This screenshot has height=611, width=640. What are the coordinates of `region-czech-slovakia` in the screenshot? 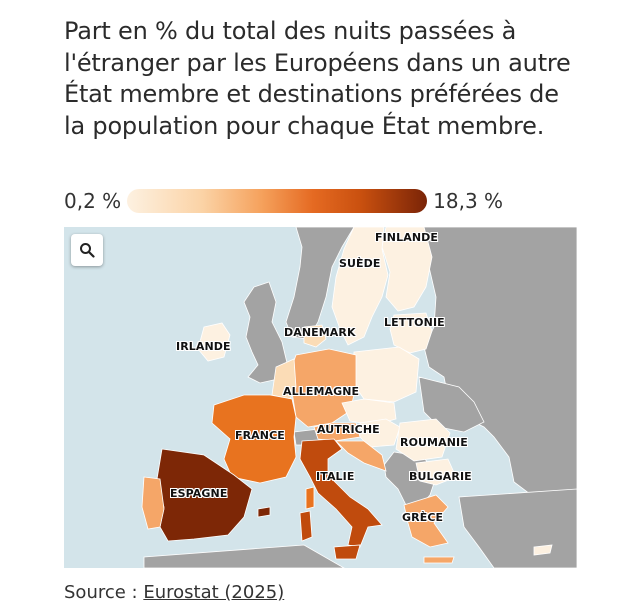 It's located at (369, 412).